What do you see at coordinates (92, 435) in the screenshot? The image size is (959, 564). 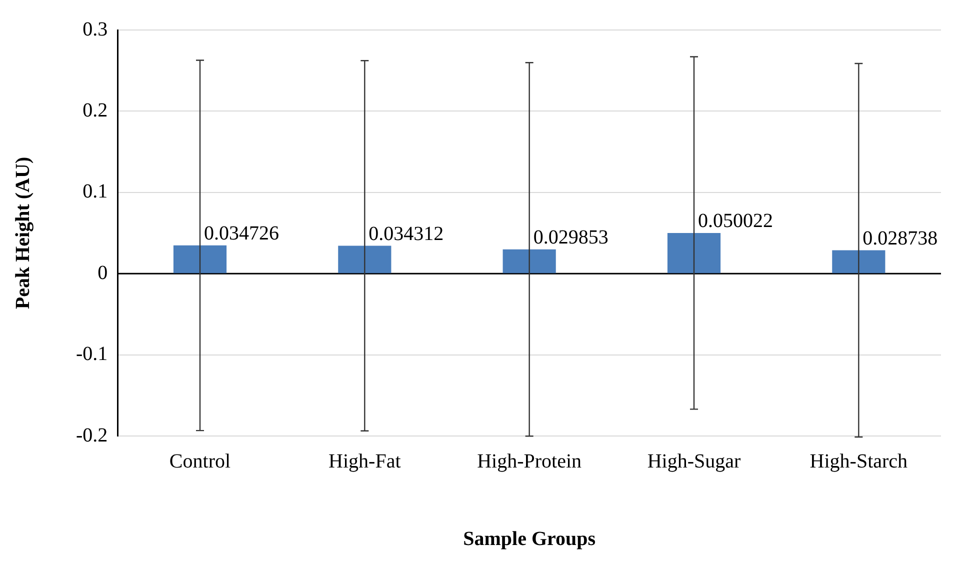 I see `y-tick-label: -0.2` at bounding box center [92, 435].